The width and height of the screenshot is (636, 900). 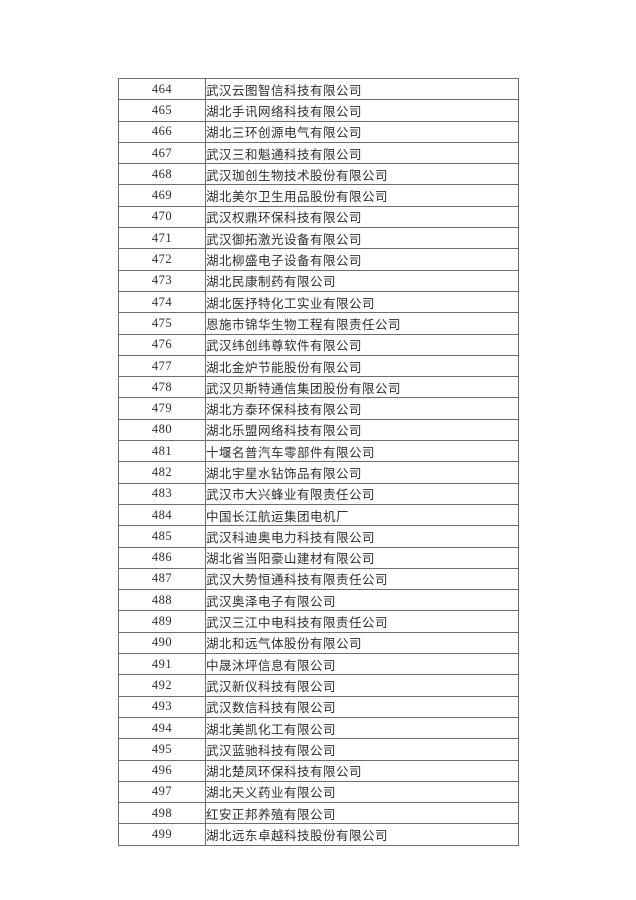 I want to click on row-number-cell: 473, so click(x=162, y=280).